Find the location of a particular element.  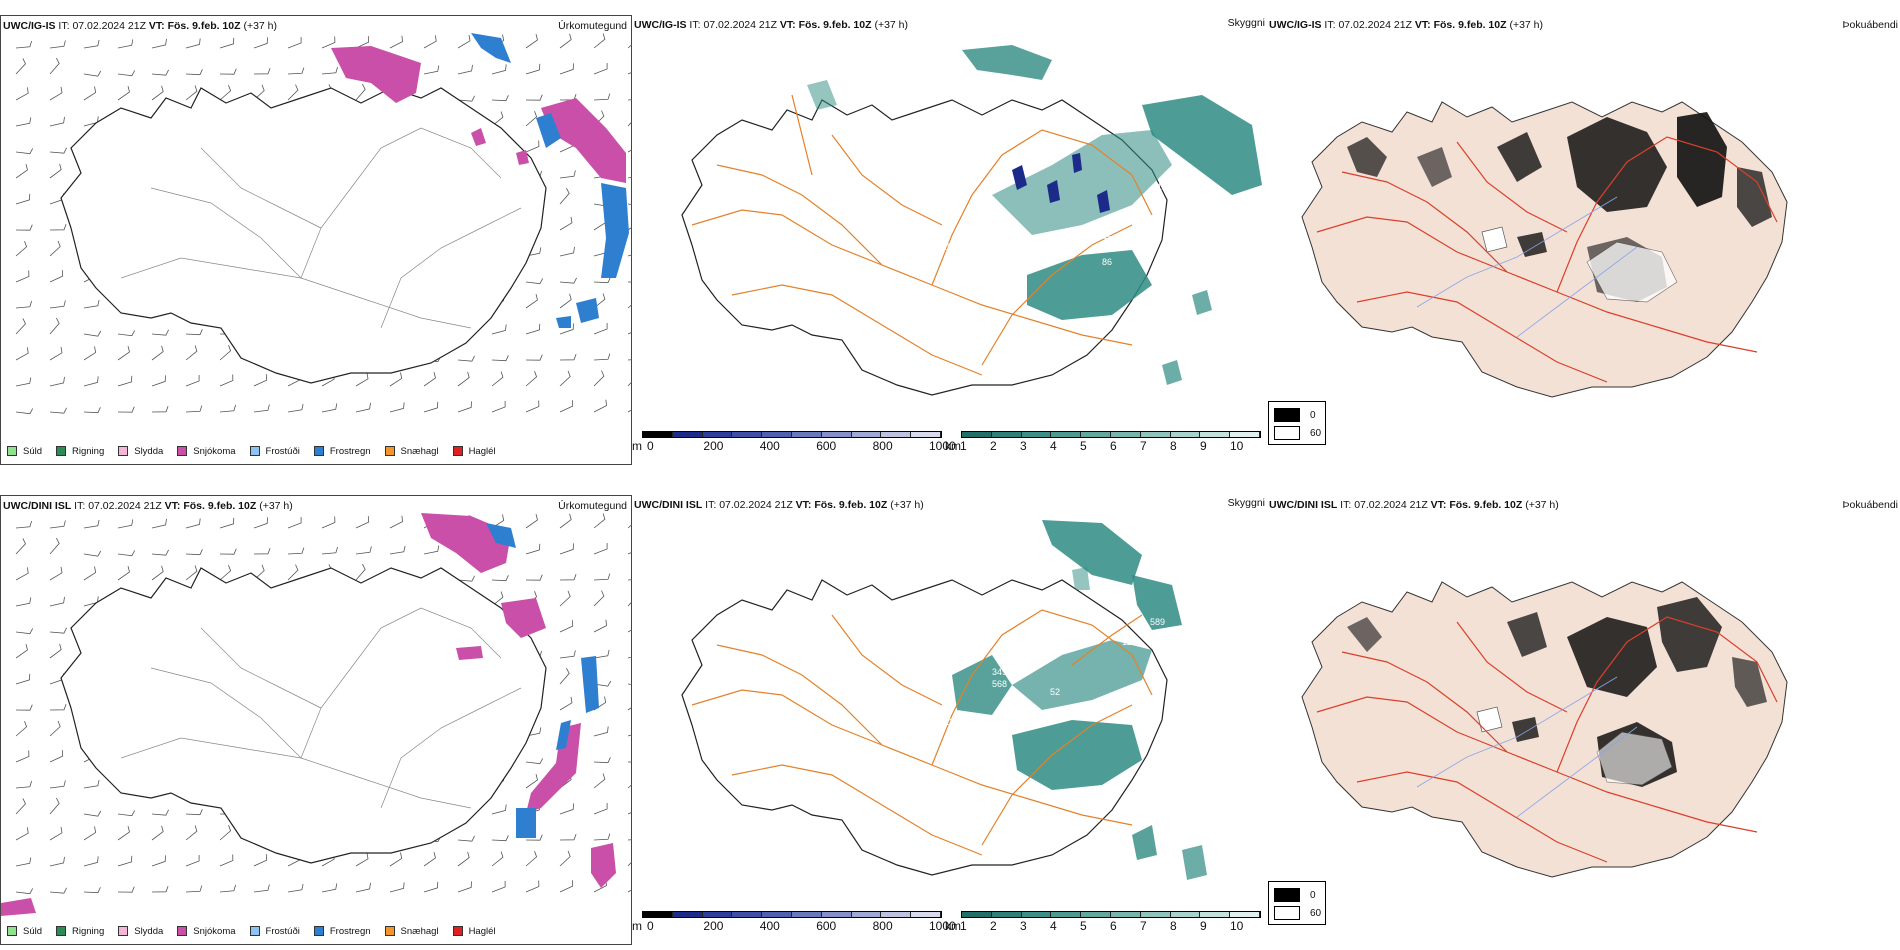

scale-tick: 2 is located at coordinates (993, 446).